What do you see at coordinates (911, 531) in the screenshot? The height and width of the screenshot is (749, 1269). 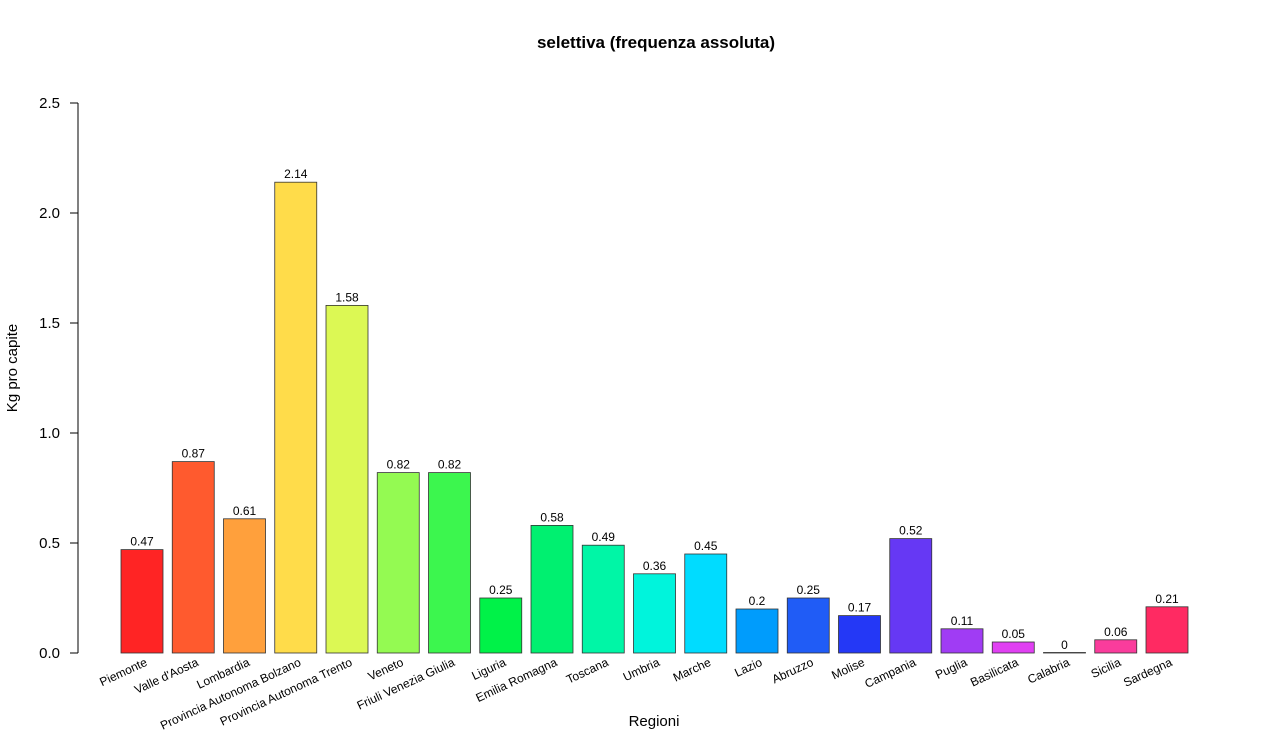 I see `bar-value-label: 0.52` at bounding box center [911, 531].